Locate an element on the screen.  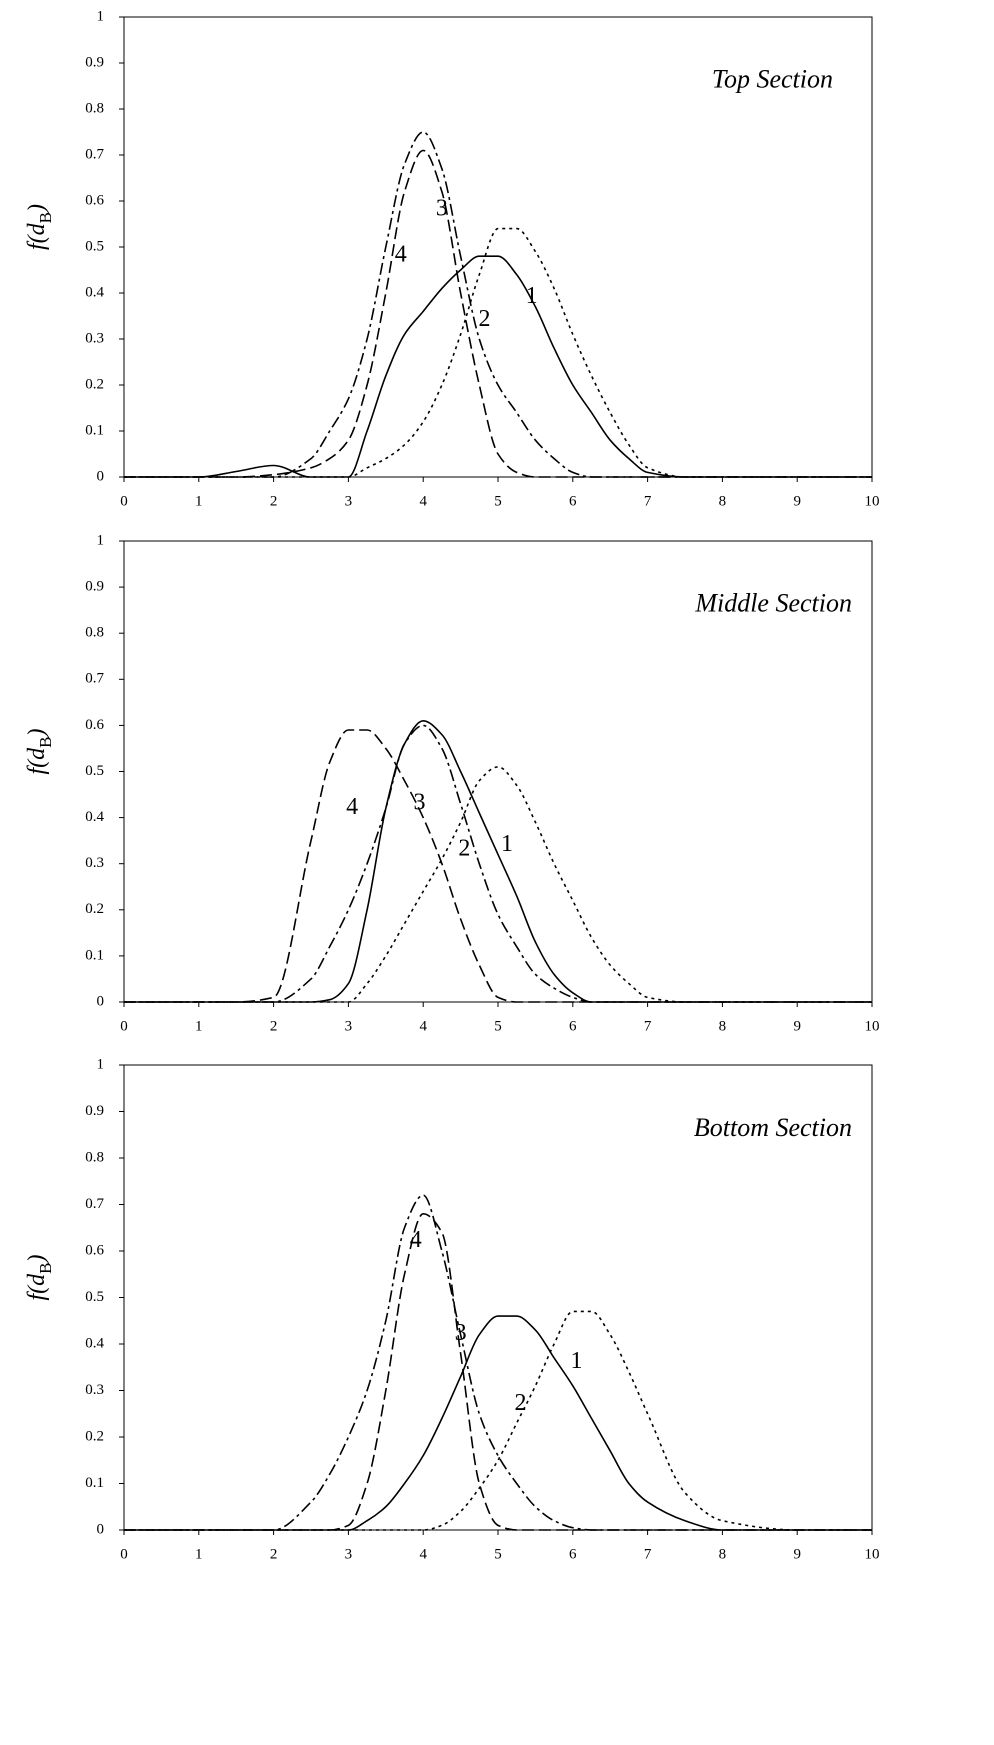
panel-title: Top Section is located at coordinates (772, 78).